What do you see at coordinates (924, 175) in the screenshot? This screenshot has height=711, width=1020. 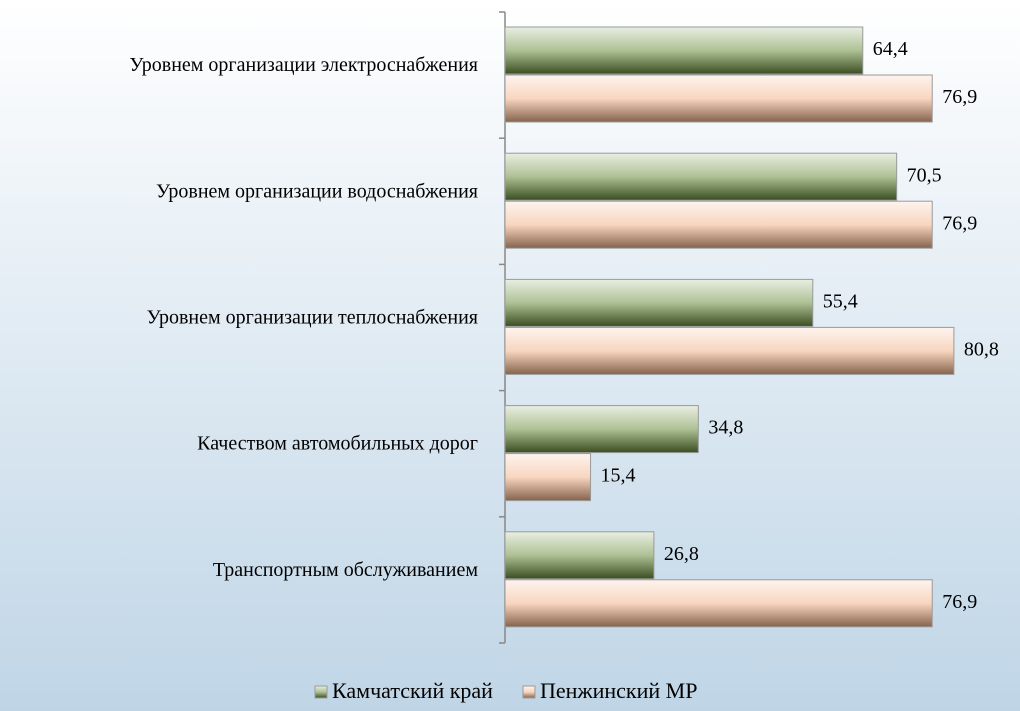 I see `value-label: 70,5` at bounding box center [924, 175].